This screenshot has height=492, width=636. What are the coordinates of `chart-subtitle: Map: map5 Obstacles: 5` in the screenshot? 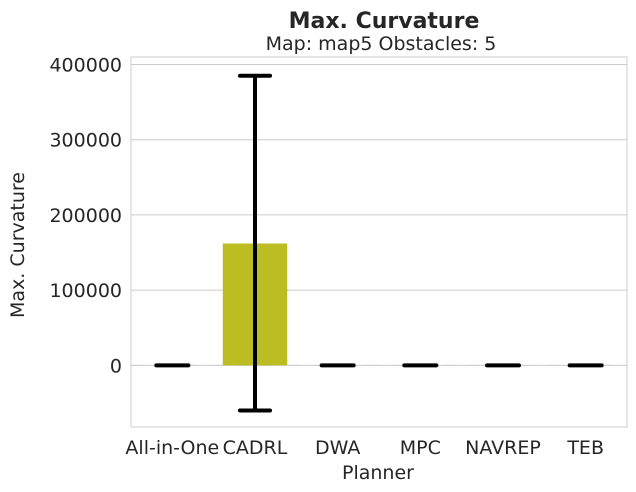 It's located at (381, 44).